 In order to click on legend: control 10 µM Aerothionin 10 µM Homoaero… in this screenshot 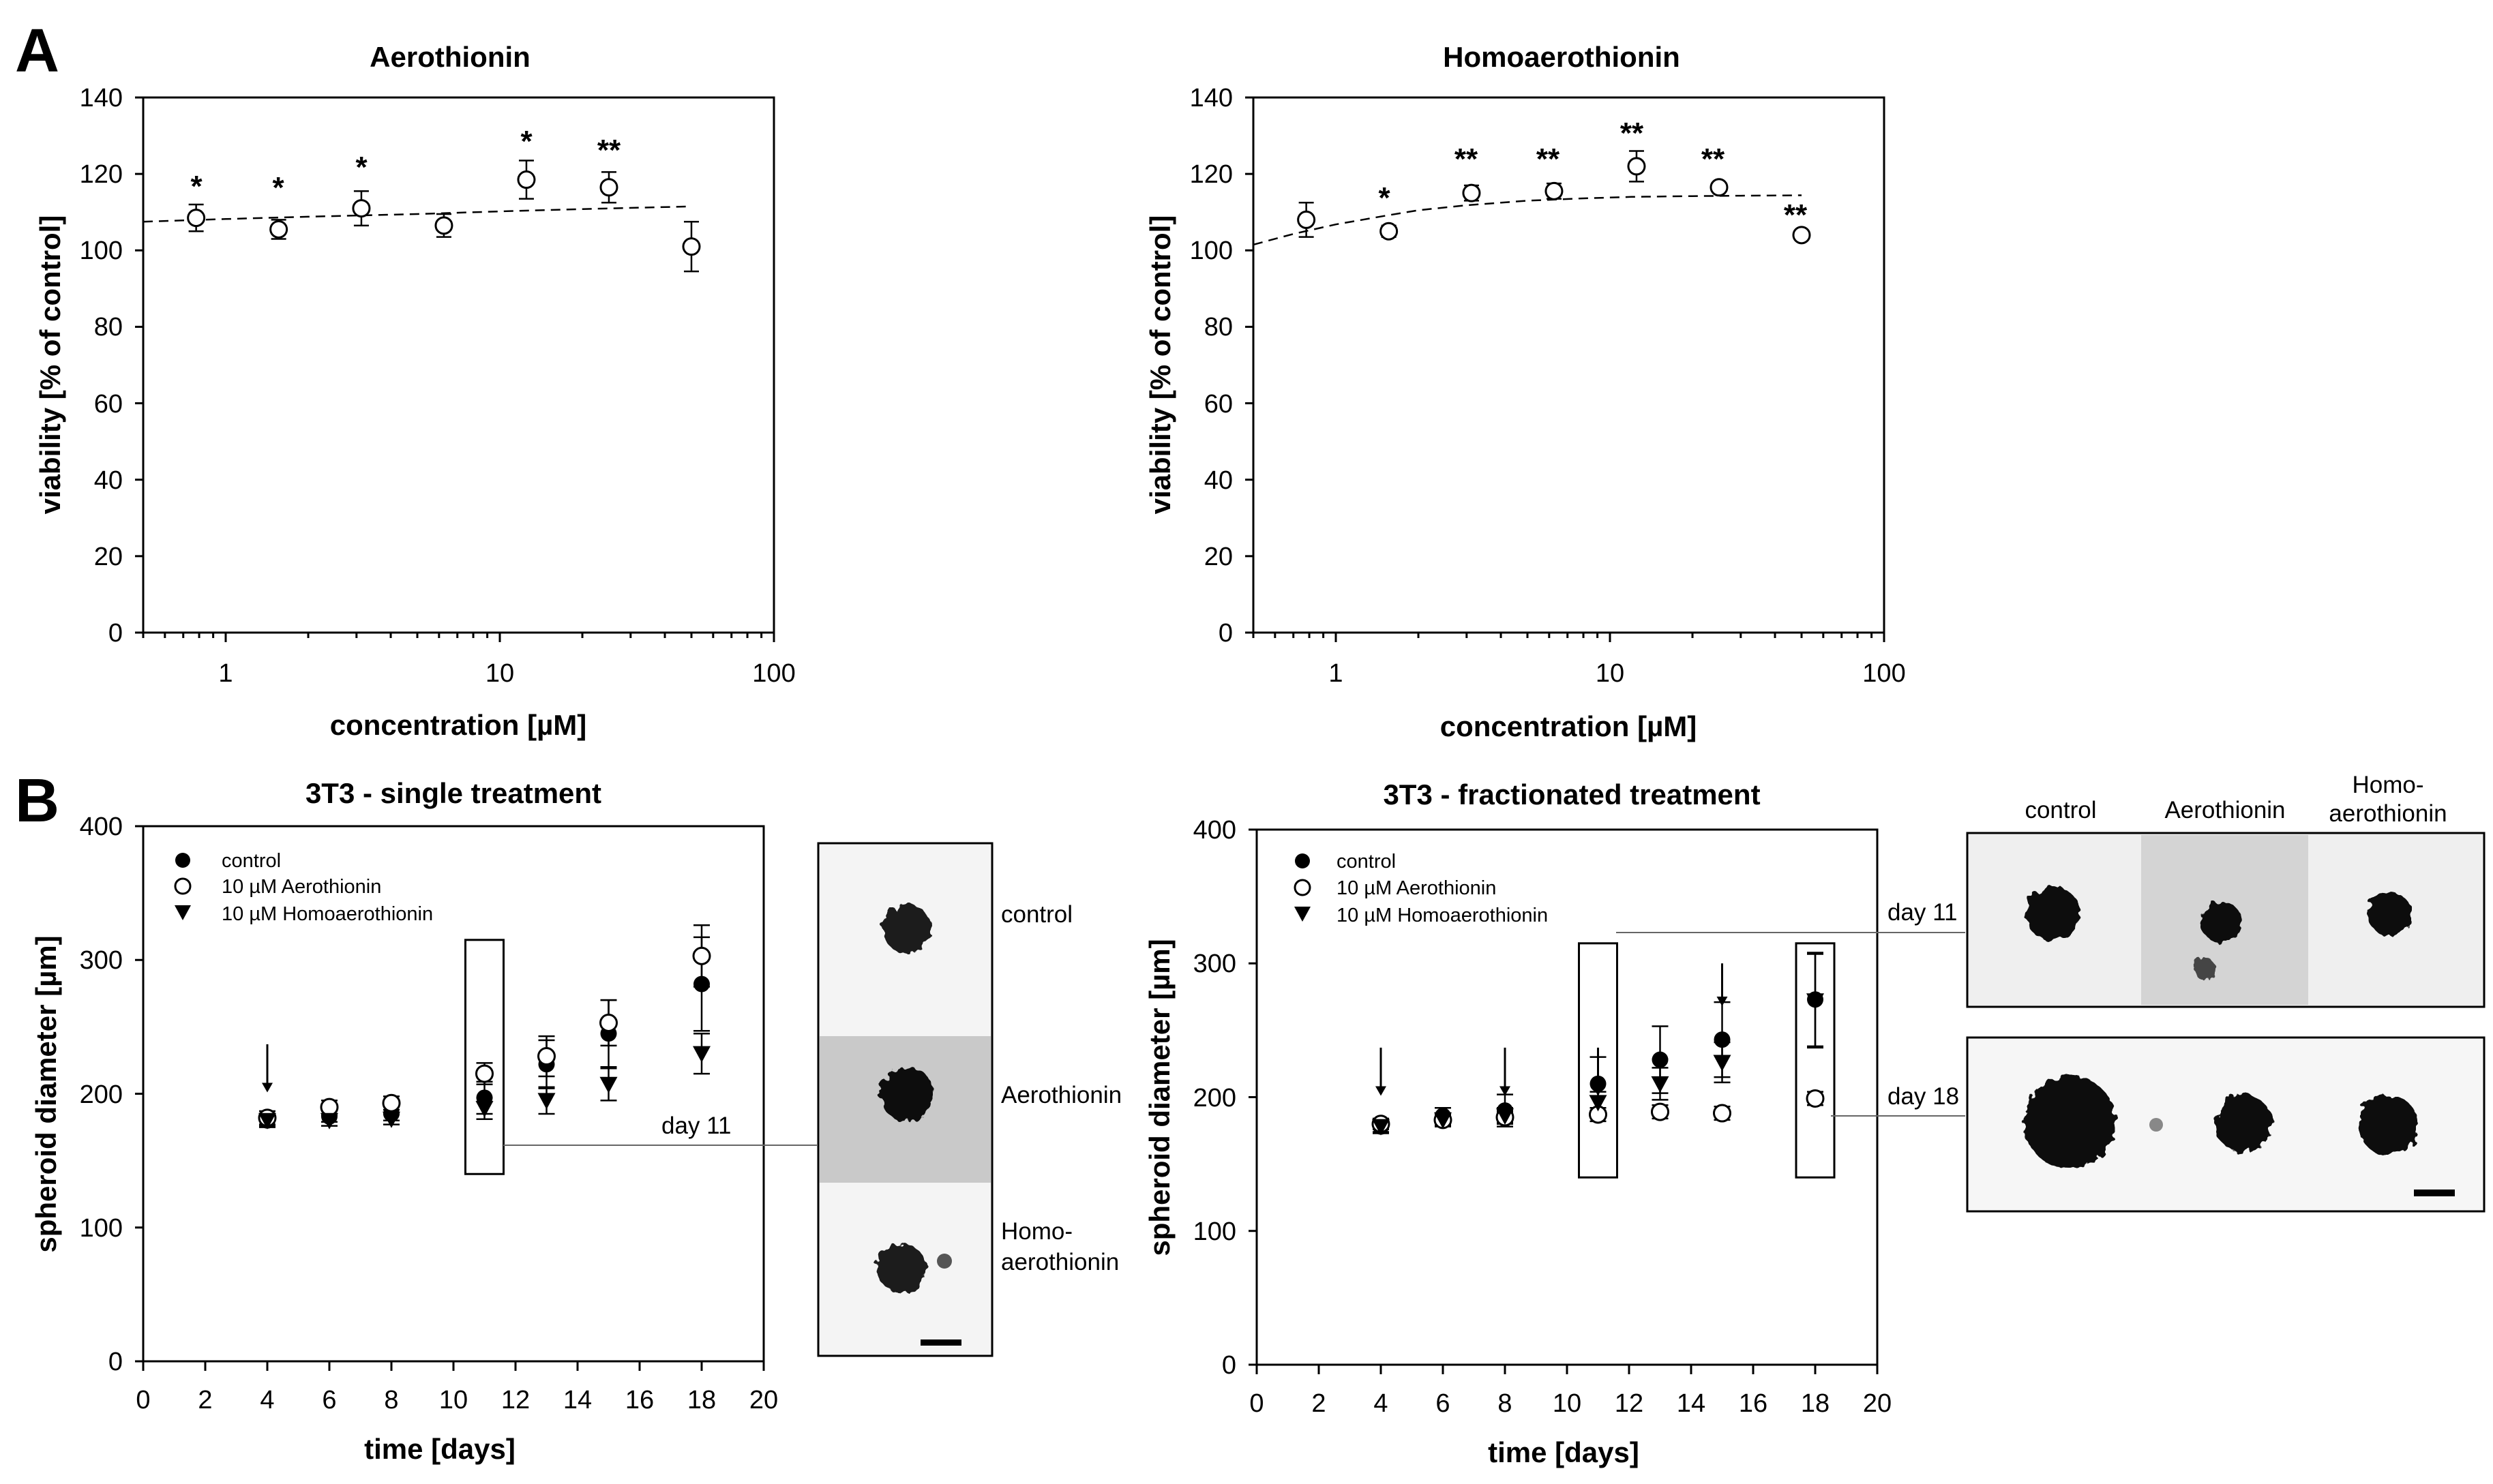, I will do `click(303, 887)`.